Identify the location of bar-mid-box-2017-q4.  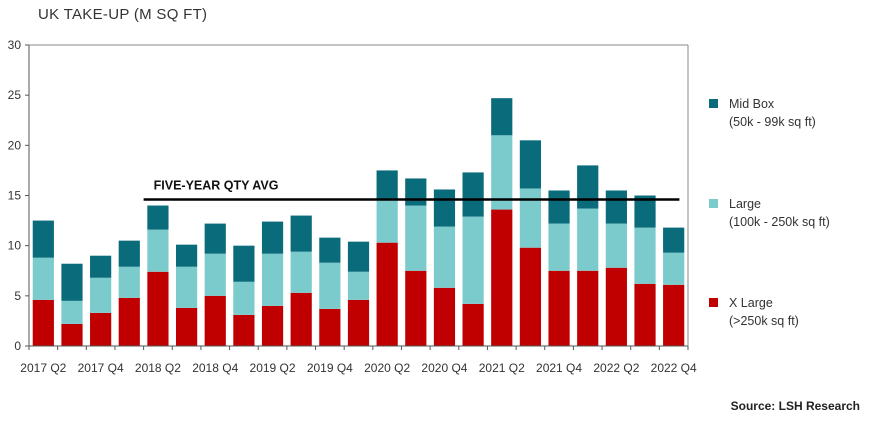
(101, 266).